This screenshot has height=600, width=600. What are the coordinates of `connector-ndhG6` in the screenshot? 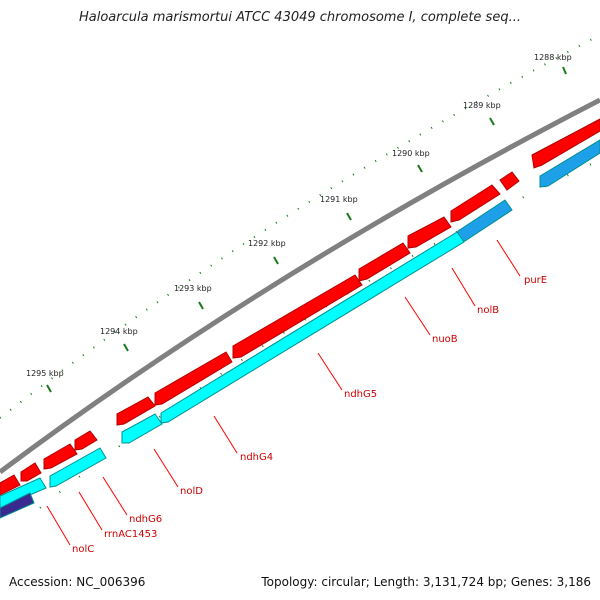 It's located at (115, 496).